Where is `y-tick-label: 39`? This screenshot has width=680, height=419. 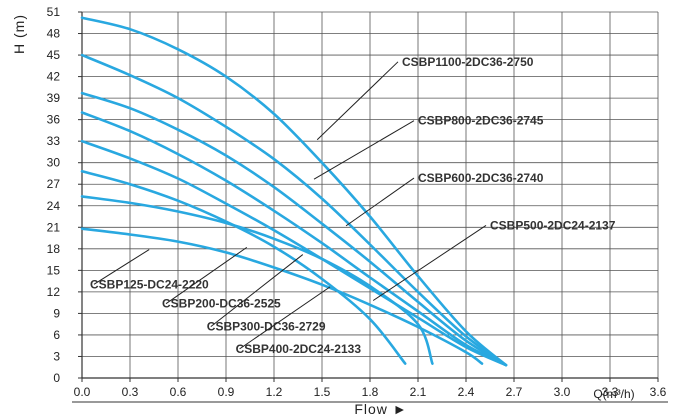 y-tick-label: 39 is located at coordinates (54, 98).